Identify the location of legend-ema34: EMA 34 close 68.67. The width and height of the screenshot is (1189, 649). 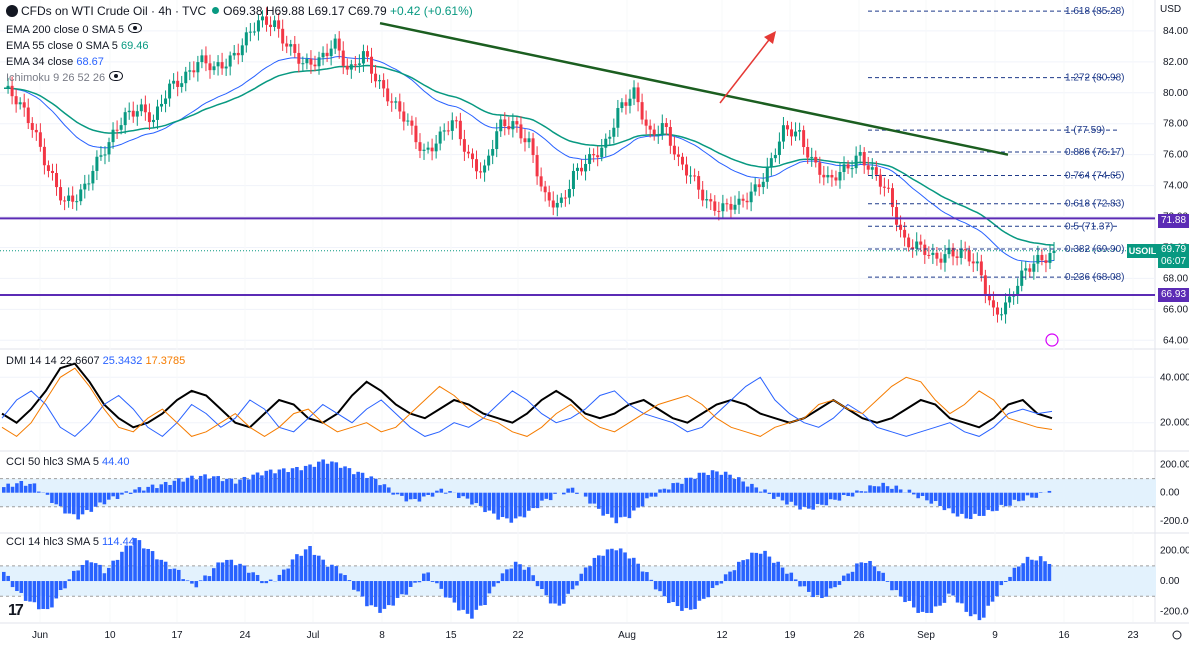
(55, 62).